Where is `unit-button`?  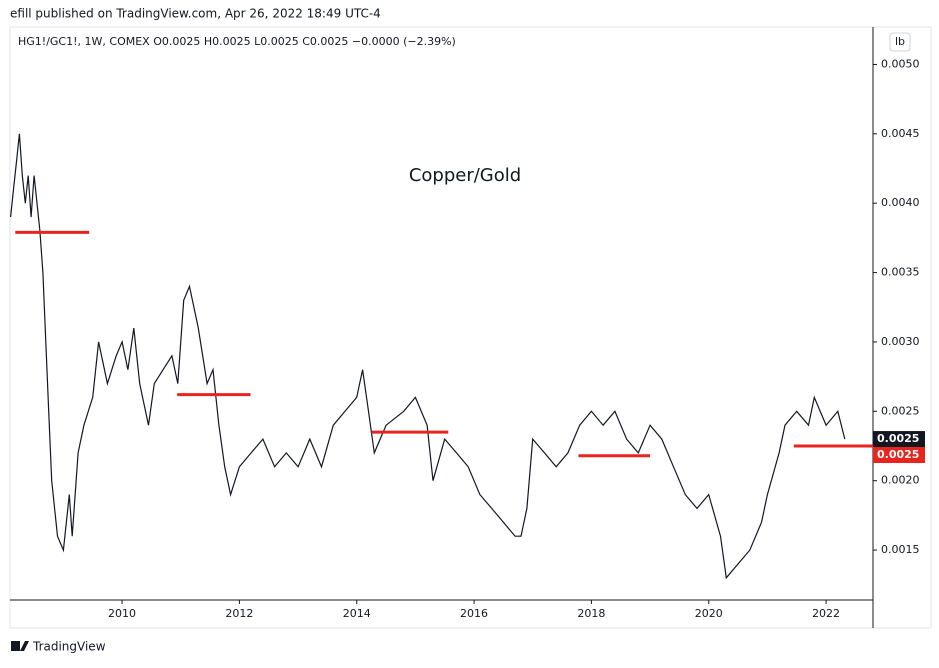
unit-button is located at coordinates (900, 42).